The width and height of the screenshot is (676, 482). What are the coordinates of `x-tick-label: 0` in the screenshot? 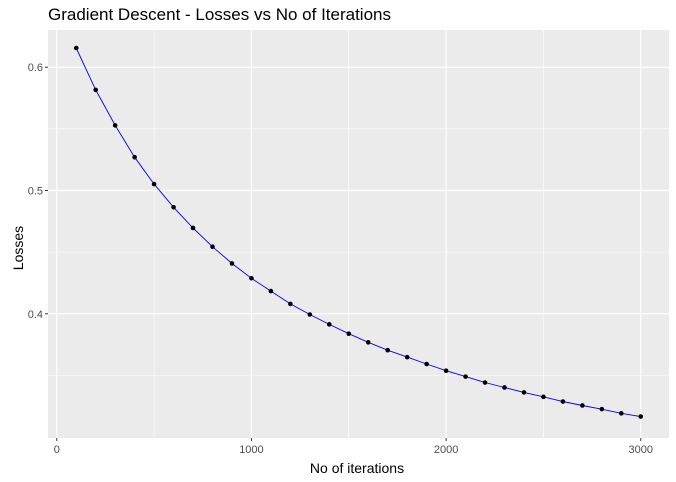 It's located at (57, 450).